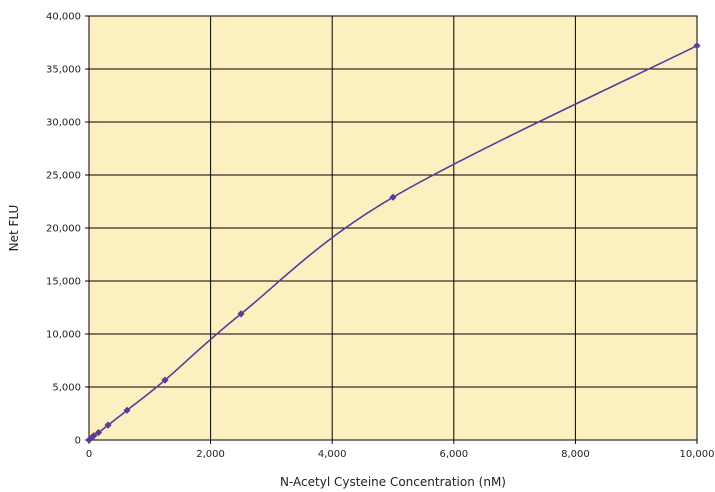 This screenshot has height=492, width=715. Describe the element at coordinates (575, 454) in the screenshot. I see `x-tick-label: 8,000` at that location.